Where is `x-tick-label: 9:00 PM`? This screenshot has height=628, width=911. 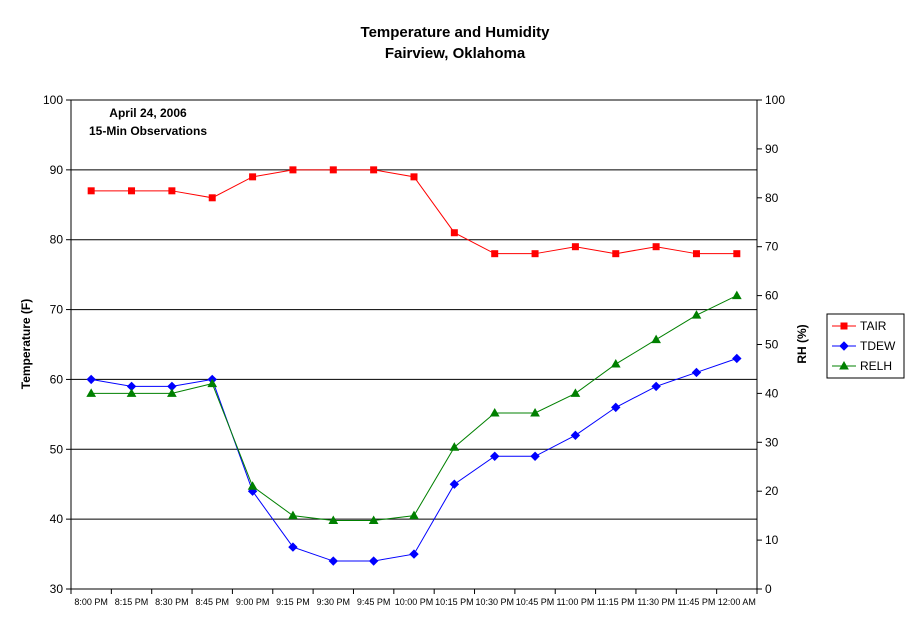 x-tick-label: 9:00 PM is located at coordinates (253, 602).